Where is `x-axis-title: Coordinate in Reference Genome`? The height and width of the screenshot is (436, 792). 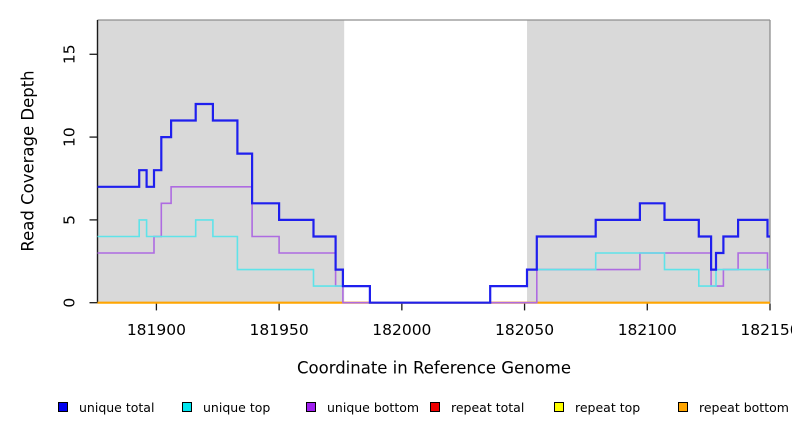 x-axis-title: Coordinate in Reference Genome is located at coordinates (434, 368).